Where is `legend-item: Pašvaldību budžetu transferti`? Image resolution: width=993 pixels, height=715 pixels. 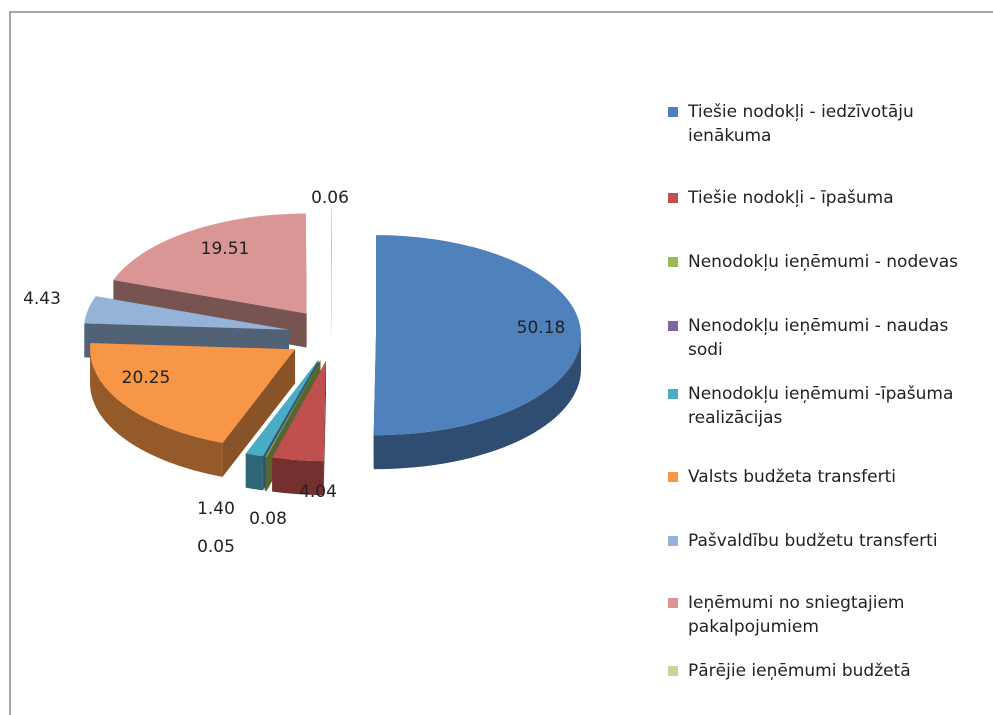
legend-item: Pašvaldību budžetu transferti is located at coordinates (823, 541).